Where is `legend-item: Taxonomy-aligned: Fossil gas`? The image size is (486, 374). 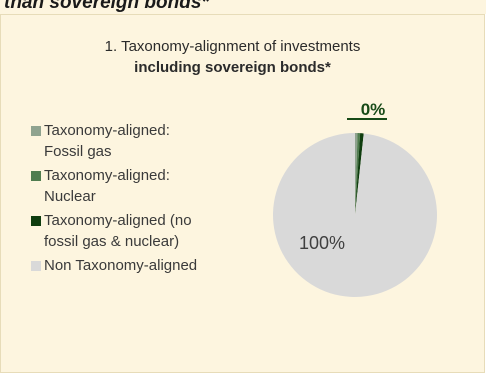 legend-item: Taxonomy-aligned: Fossil gas is located at coordinates (157, 141).